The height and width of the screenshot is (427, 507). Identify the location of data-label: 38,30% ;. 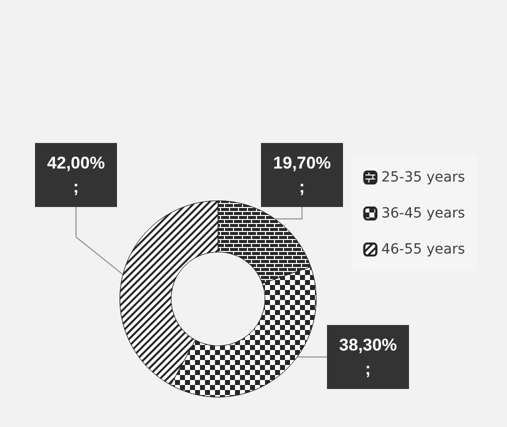
(368, 357).